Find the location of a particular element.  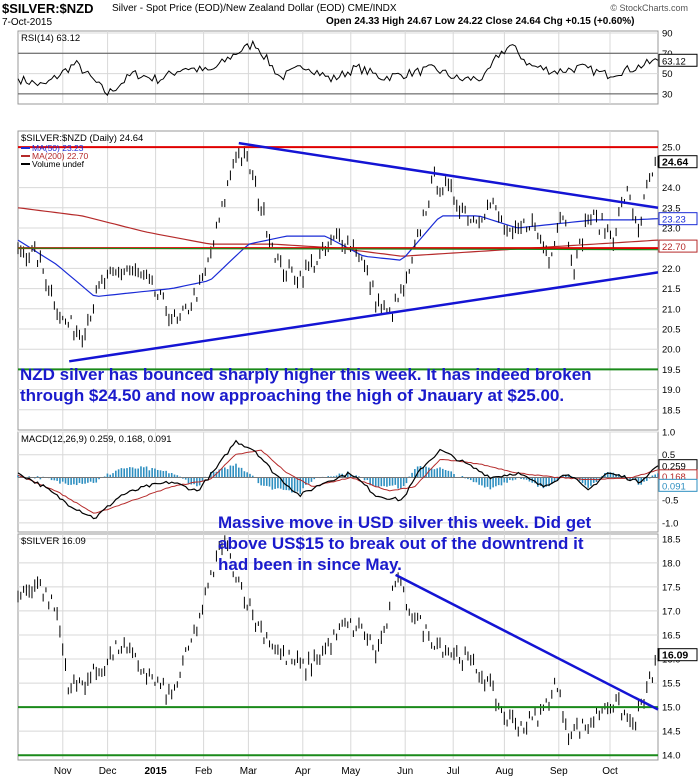

macd-value-label: 0.259 is located at coordinates (674, 467).